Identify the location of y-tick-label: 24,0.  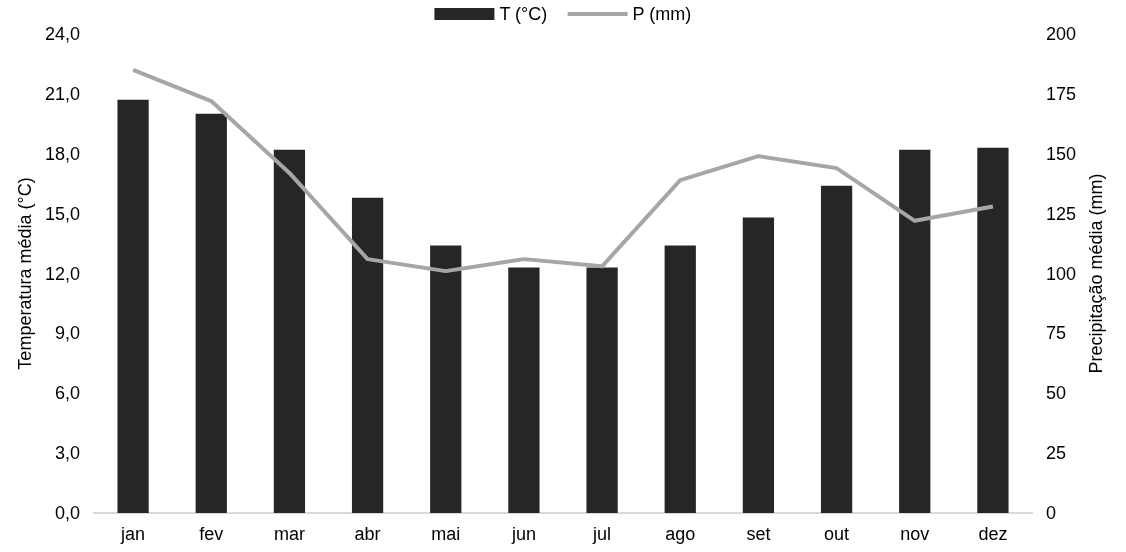
(62, 34).